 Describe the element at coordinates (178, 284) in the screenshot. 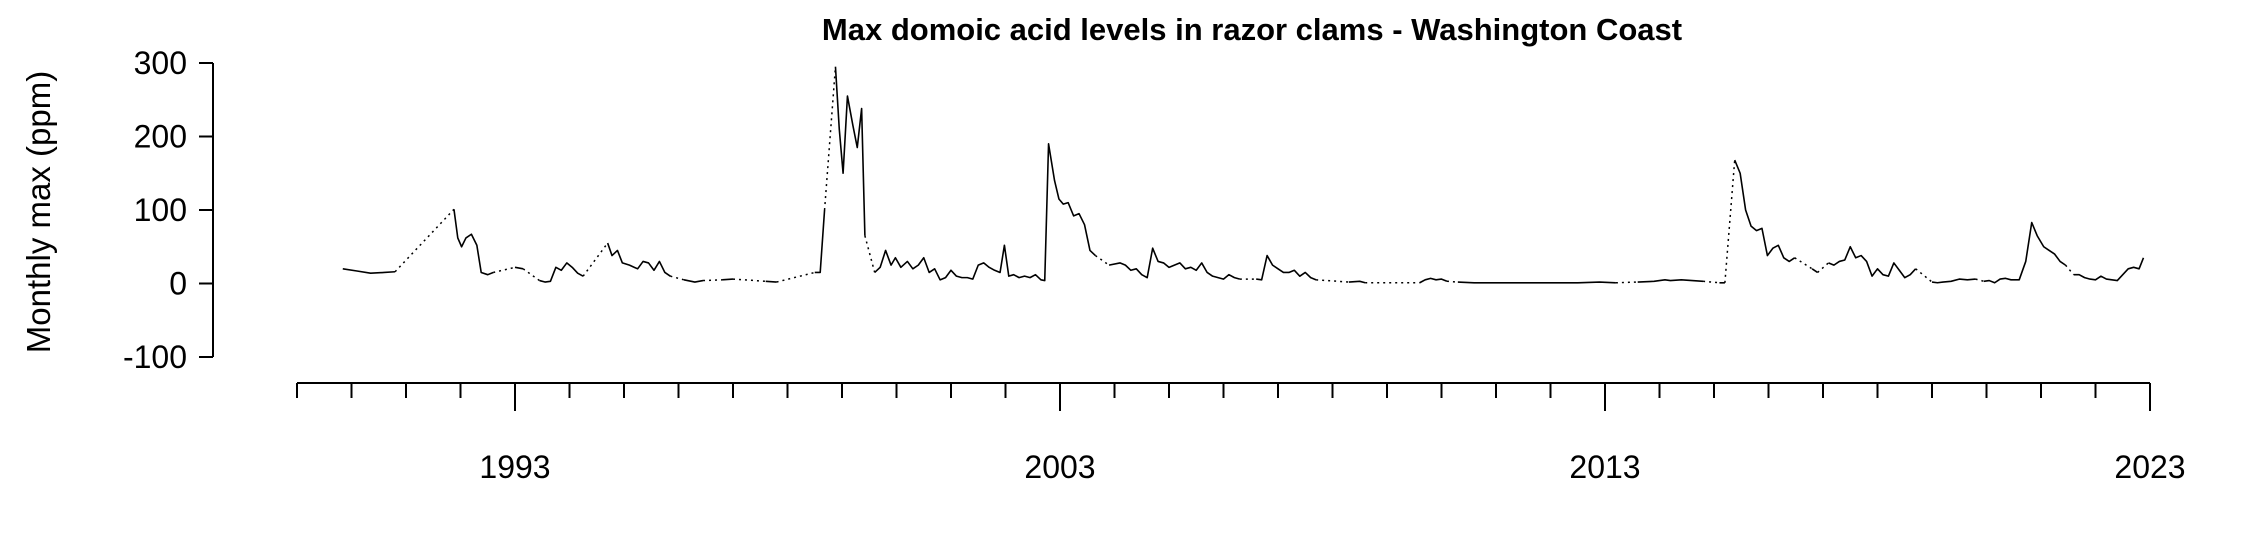

I see `y-tick-label: 0` at that location.